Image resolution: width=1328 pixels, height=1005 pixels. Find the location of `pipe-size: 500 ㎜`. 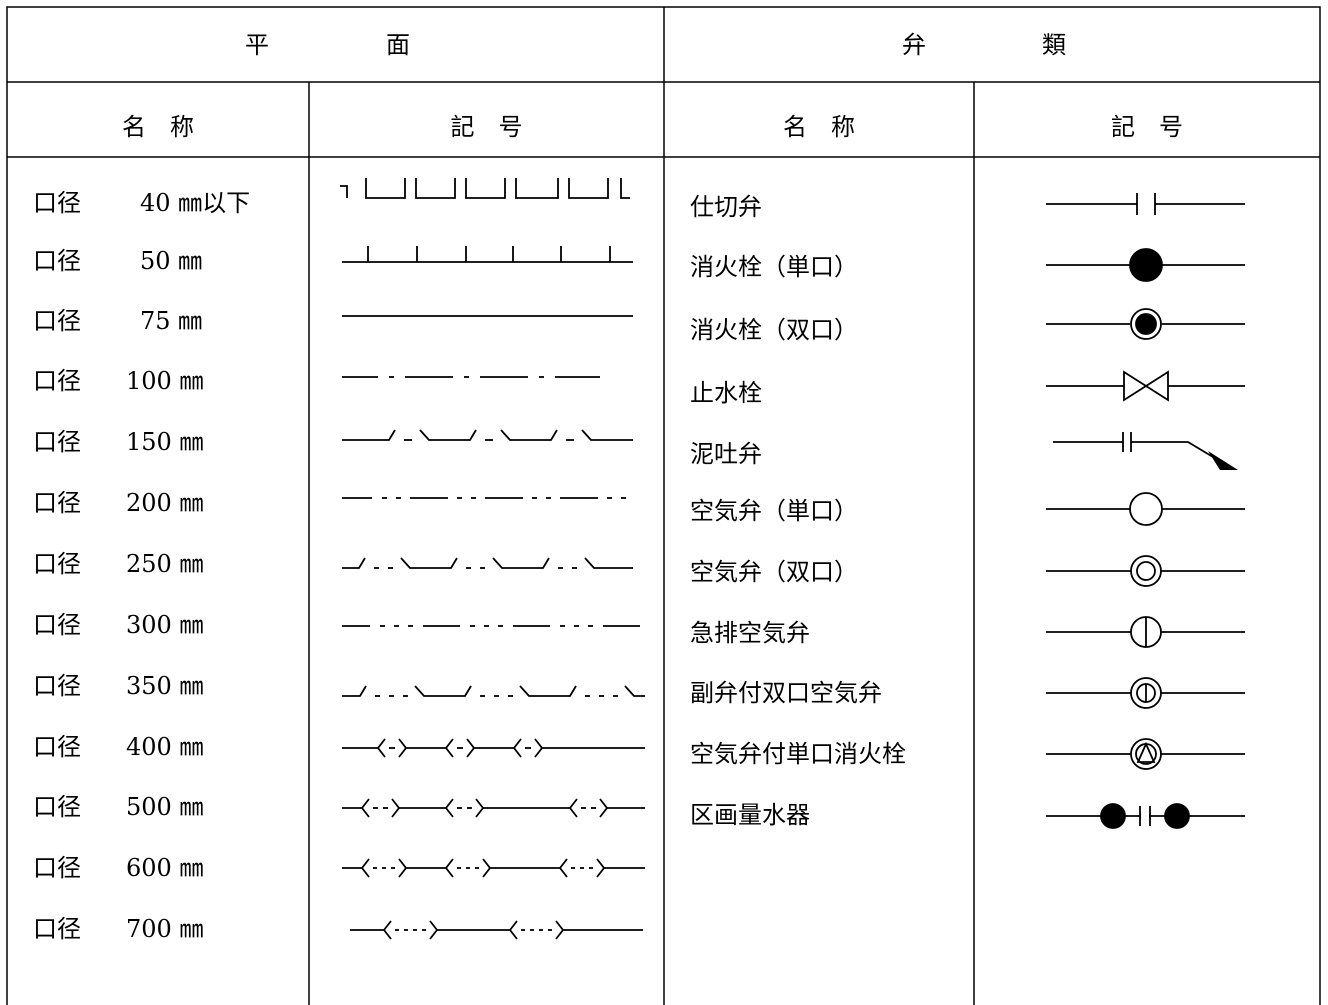

pipe-size: 500 ㎜ is located at coordinates (165, 807).